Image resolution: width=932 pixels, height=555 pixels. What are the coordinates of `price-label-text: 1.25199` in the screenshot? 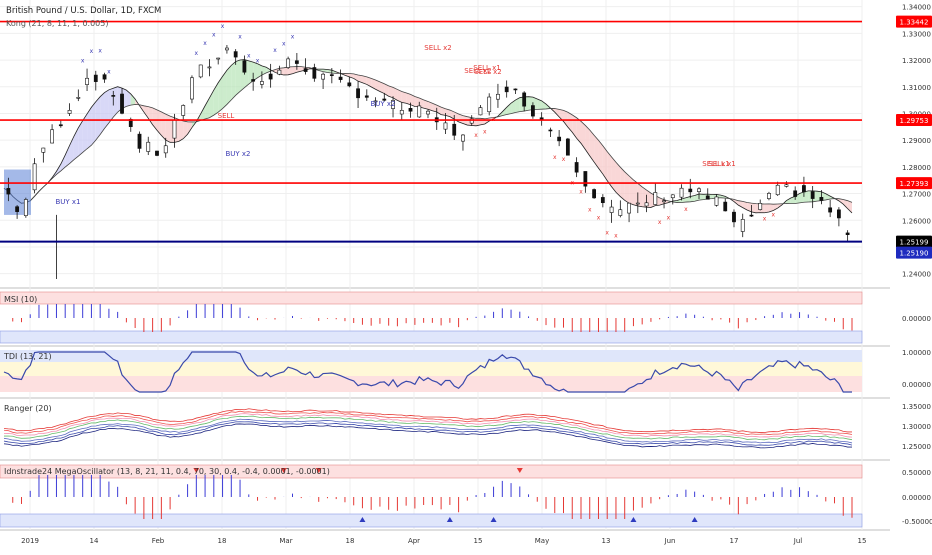 It's located at (914, 243).